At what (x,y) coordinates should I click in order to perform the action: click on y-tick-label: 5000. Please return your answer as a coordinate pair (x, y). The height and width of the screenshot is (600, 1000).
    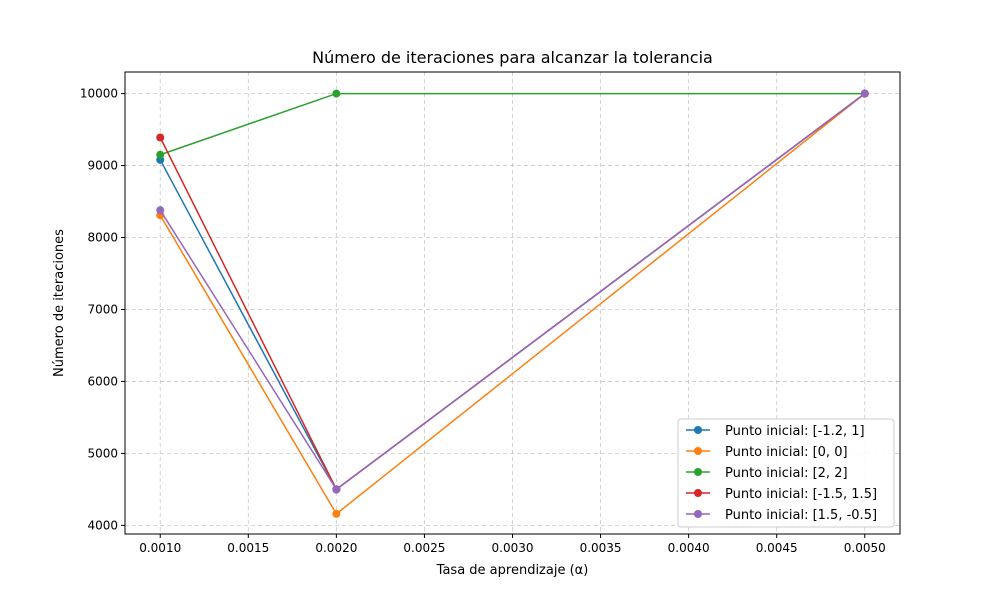
    Looking at the image, I should click on (102, 453).